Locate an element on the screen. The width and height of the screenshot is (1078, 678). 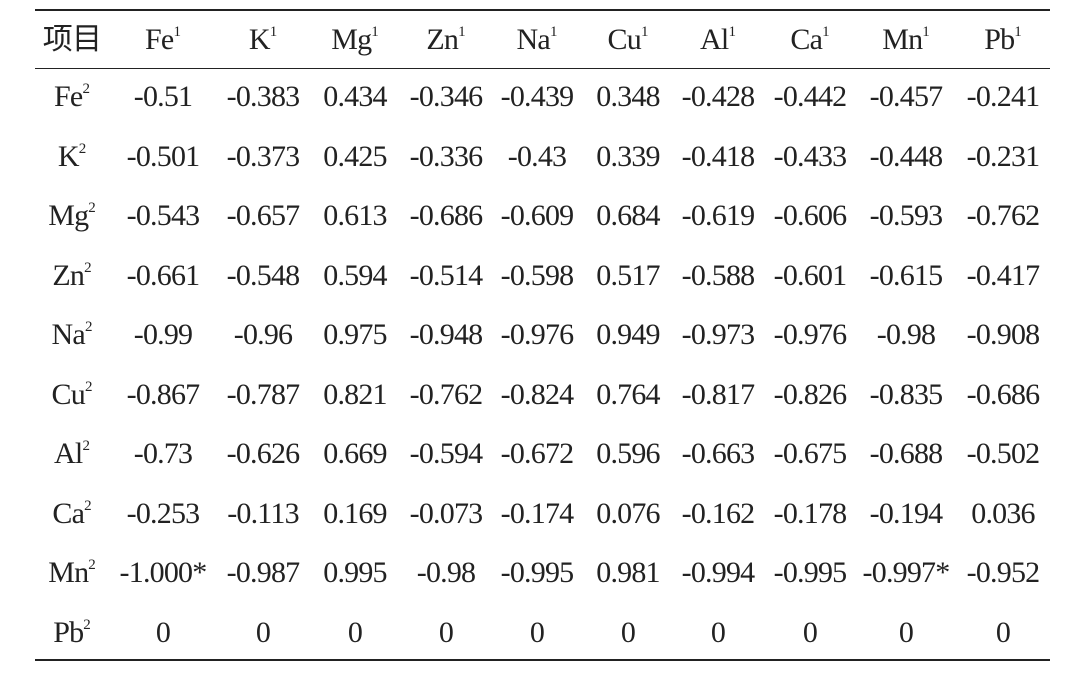
row-label-base: K is located at coordinates (68, 156).